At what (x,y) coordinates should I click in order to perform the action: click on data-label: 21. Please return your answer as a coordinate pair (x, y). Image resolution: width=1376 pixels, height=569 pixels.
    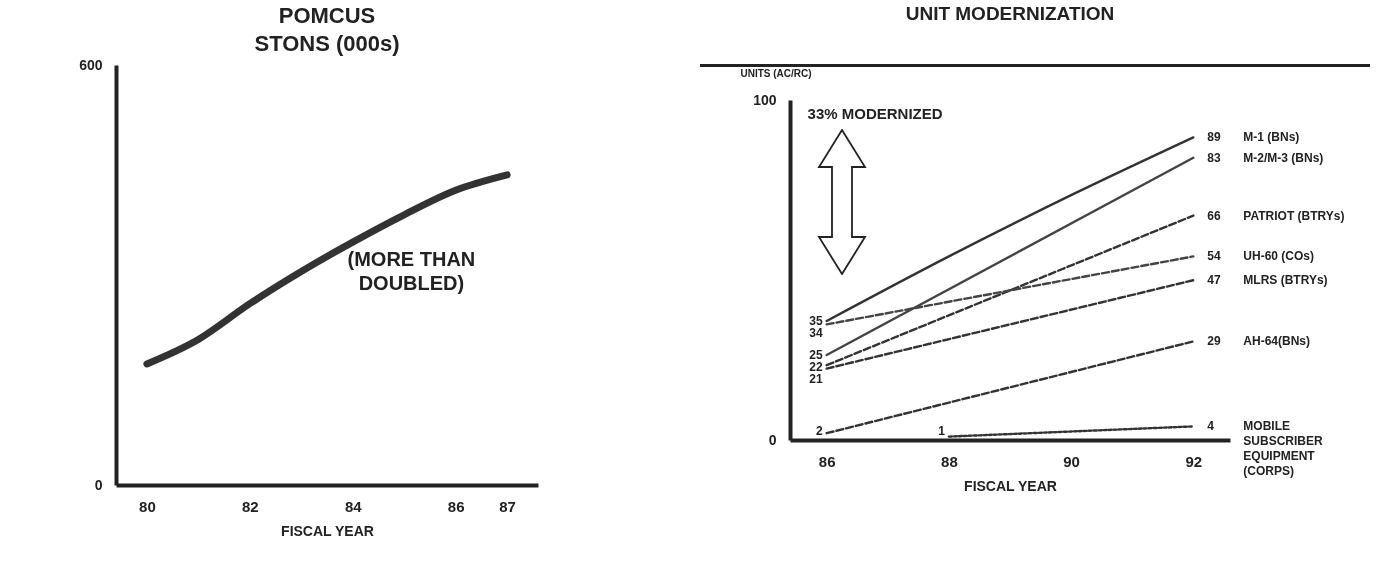
    Looking at the image, I should click on (816, 379).